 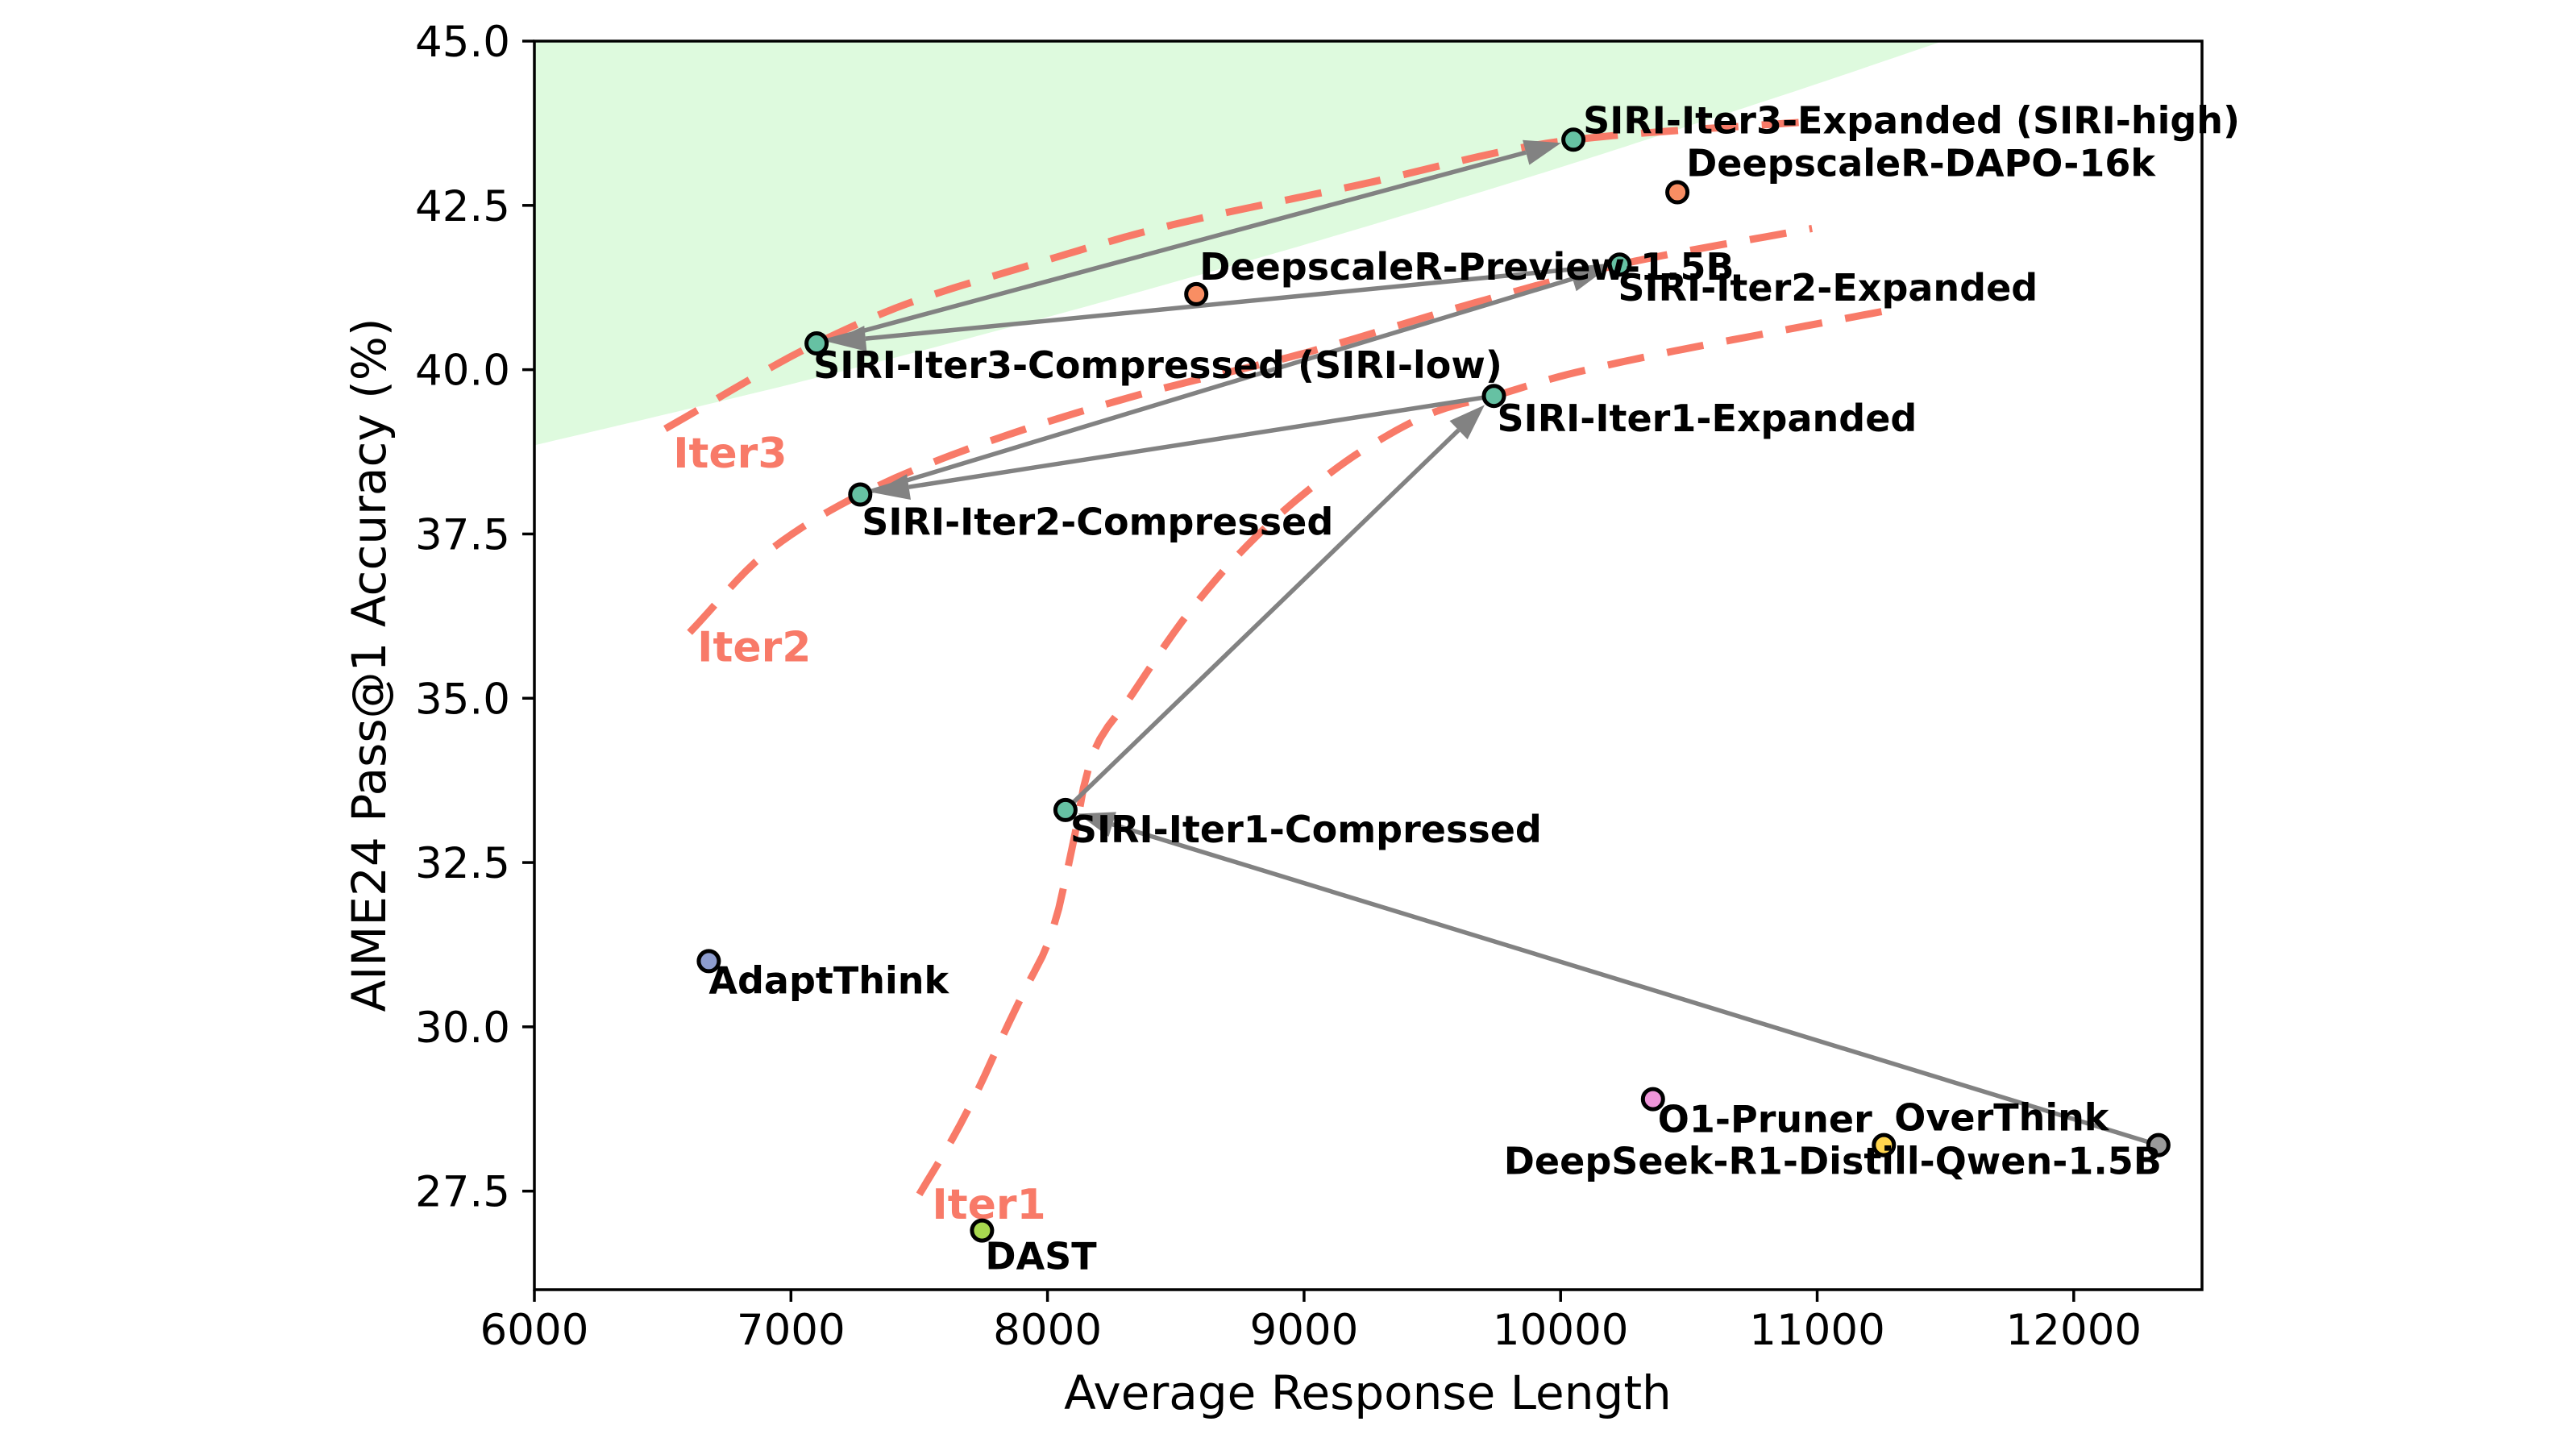 I want to click on x-tick-label: 7000, so click(x=791, y=1330).